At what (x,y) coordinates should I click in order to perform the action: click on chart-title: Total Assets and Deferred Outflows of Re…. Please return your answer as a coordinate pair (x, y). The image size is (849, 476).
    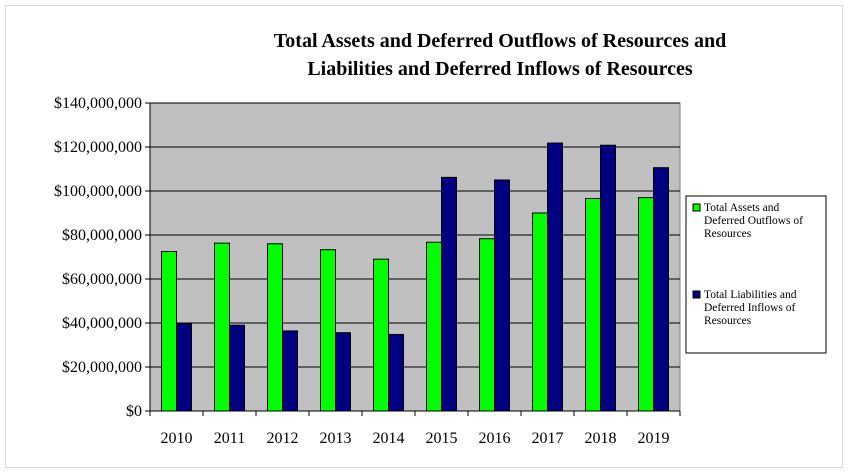
    Looking at the image, I should click on (500, 55).